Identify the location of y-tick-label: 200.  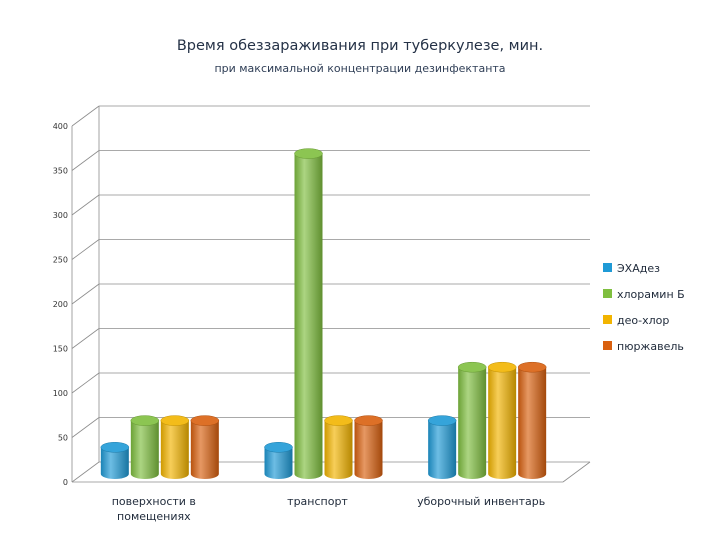
(60, 304).